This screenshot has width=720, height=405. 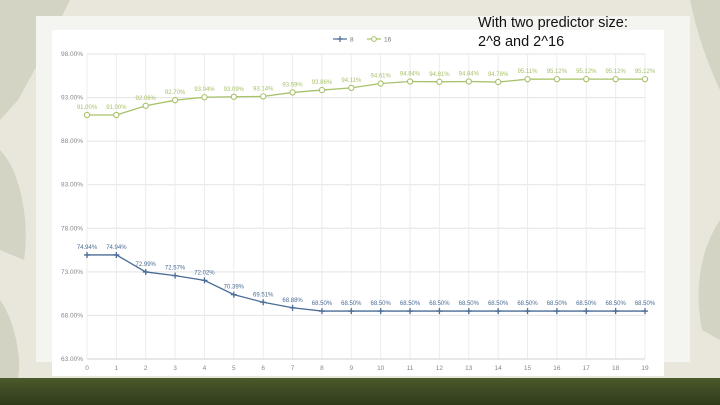 What do you see at coordinates (645, 368) in the screenshot?
I see `x-tick-label: 19` at bounding box center [645, 368].